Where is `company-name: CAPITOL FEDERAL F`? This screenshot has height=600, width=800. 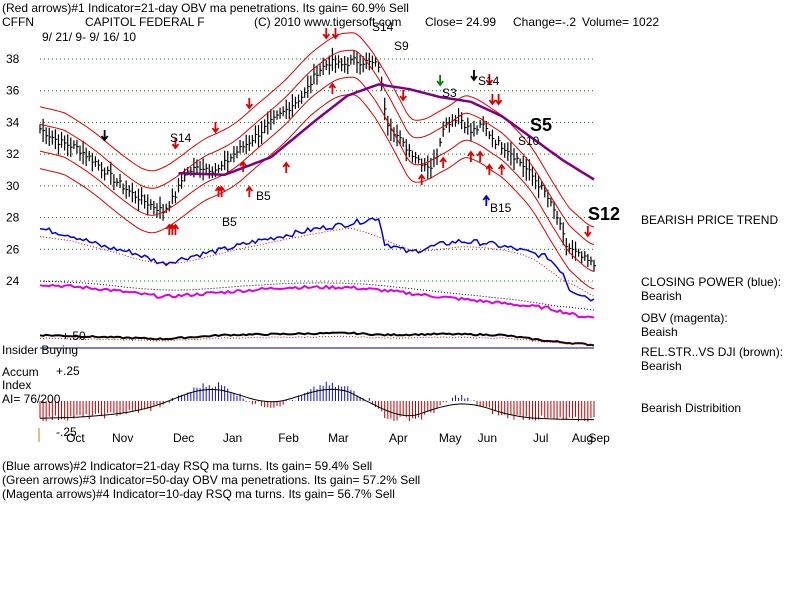
company-name: CAPITOL FEDERAL F is located at coordinates (145, 22).